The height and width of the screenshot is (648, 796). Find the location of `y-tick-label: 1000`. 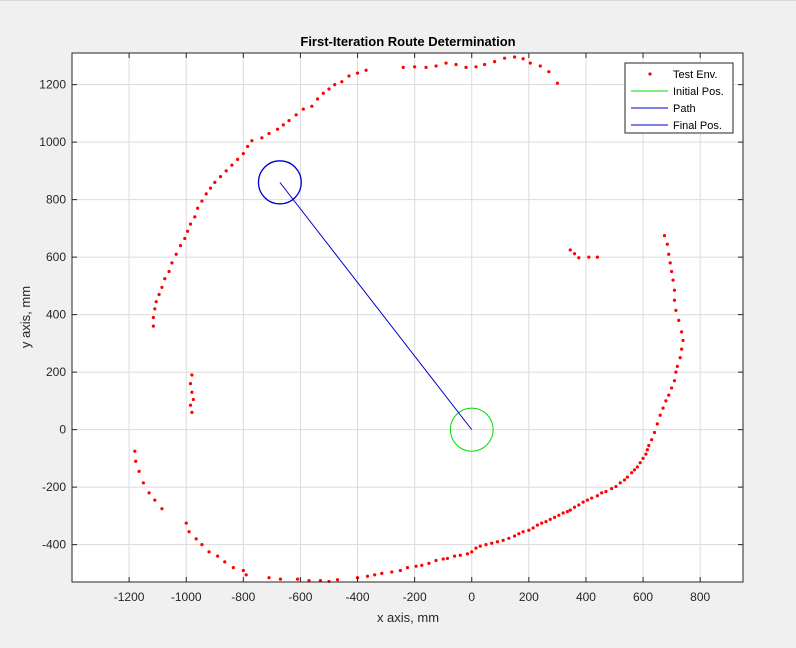

y-tick-label: 1000 is located at coordinates (52, 142).